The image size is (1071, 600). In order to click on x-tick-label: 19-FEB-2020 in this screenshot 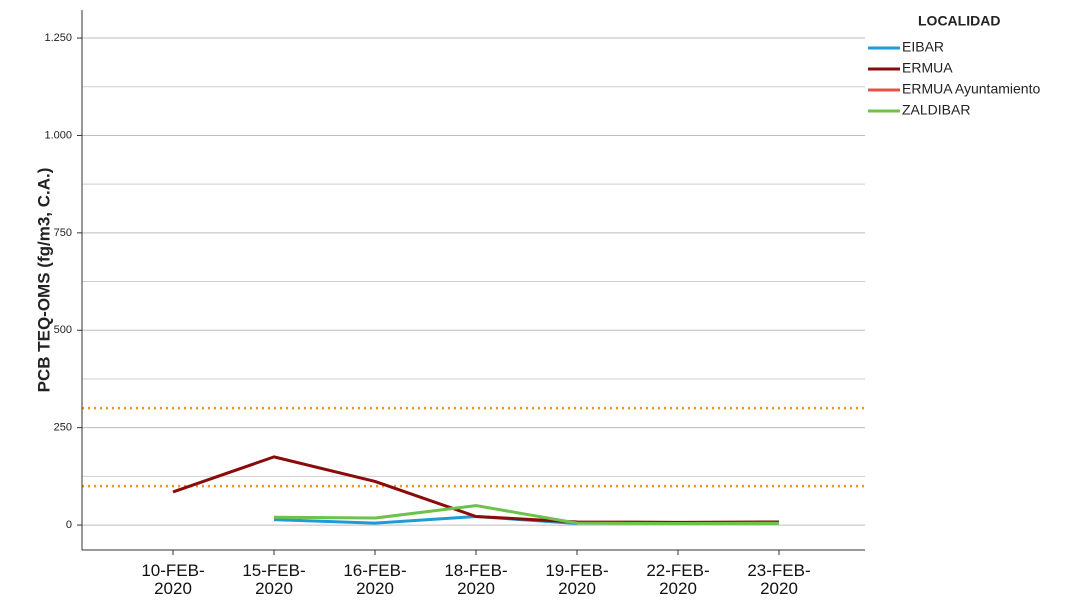, I will do `click(577, 579)`.